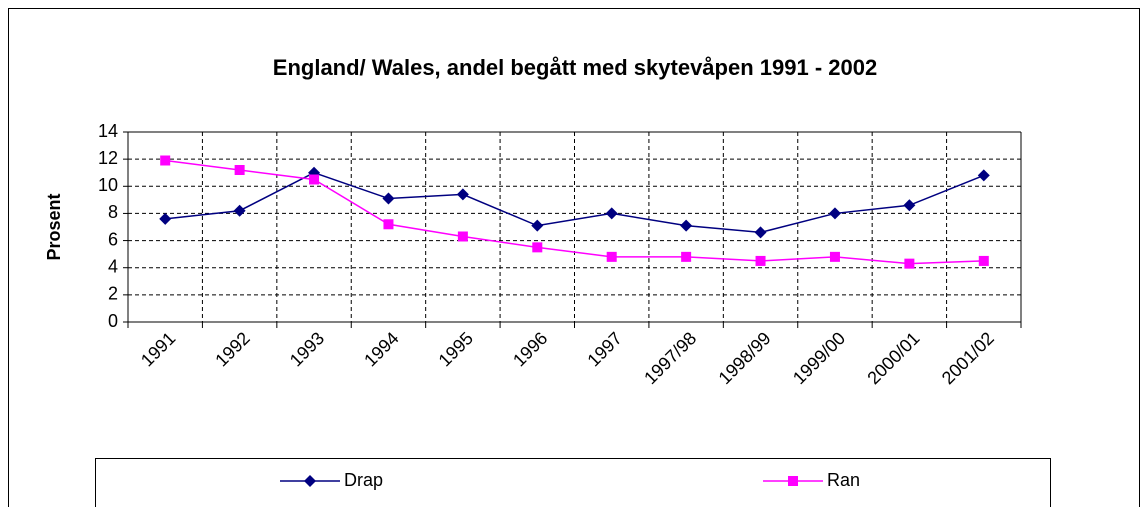 The image size is (1148, 507). What do you see at coordinates (363, 480) in the screenshot?
I see `legend-label: Drap` at bounding box center [363, 480].